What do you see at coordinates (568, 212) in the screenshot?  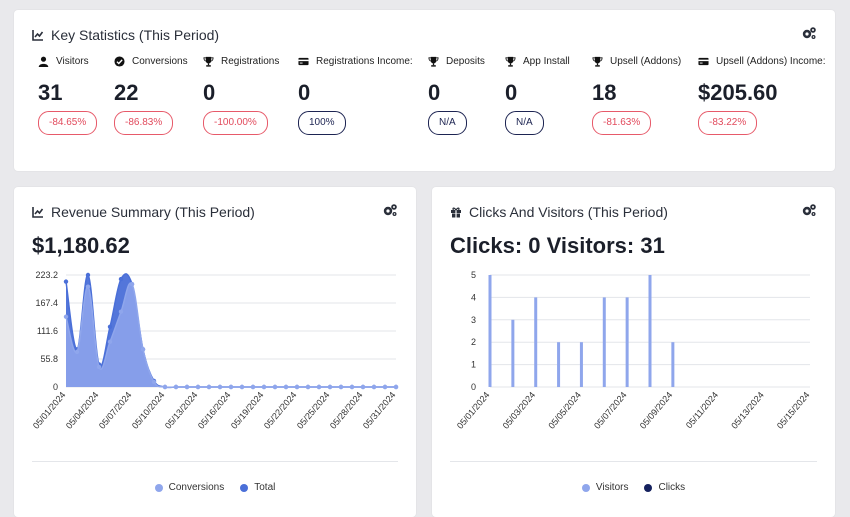 I see `clicks-visitors-title-text: Clicks And Visitors (This Period)` at bounding box center [568, 212].